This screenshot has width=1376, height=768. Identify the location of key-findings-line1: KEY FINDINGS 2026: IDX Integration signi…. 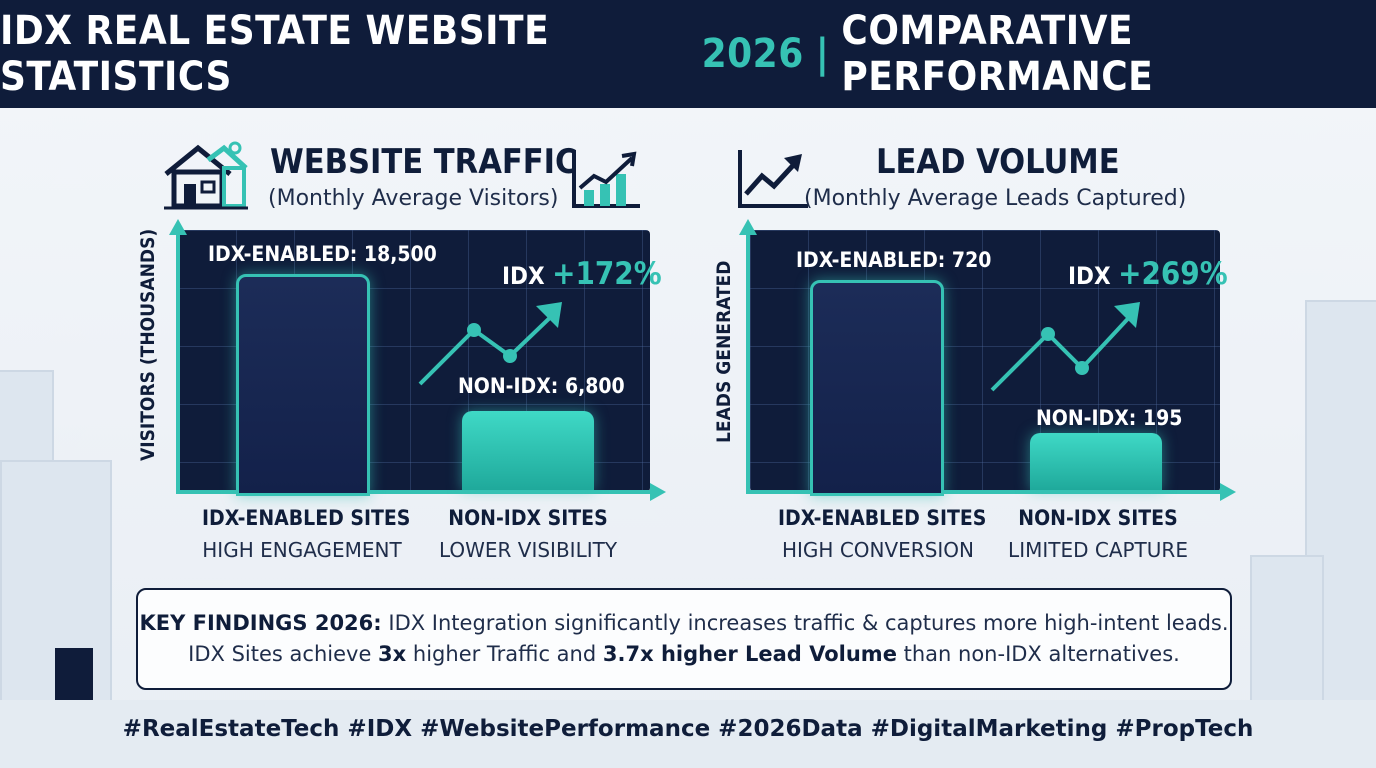
(683, 623).